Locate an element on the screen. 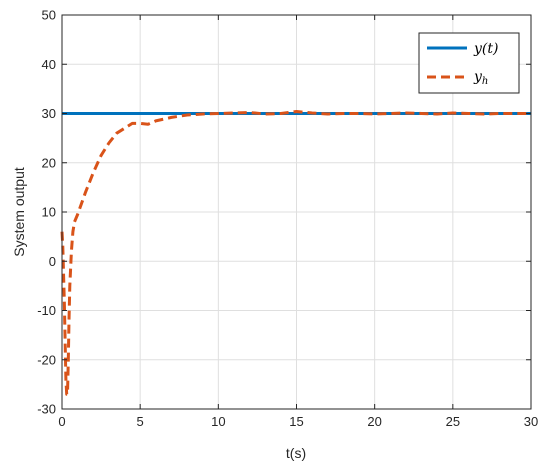 The image size is (550, 468). y-tick-label: 50 is located at coordinates (49, 15).